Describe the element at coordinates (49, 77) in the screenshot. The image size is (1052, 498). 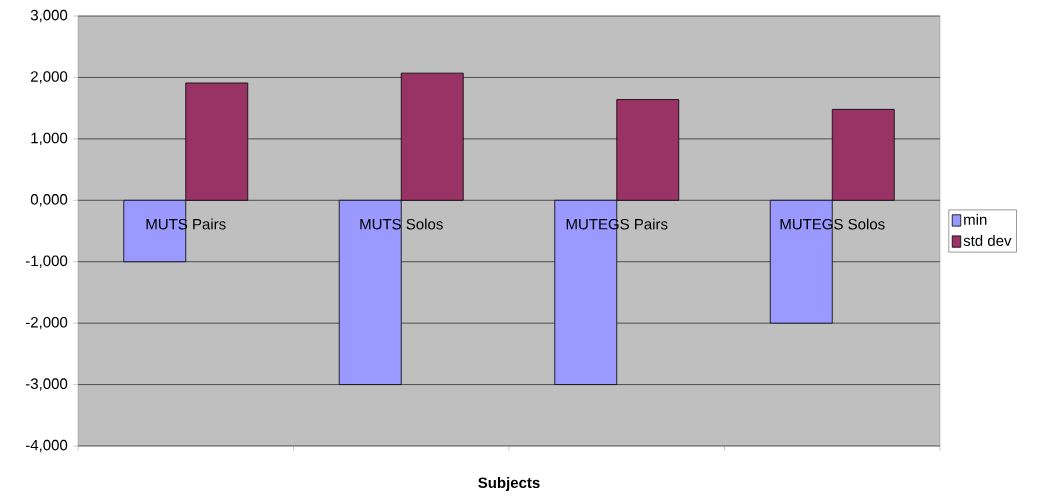
I see `y-tick-label: 2,000` at that location.